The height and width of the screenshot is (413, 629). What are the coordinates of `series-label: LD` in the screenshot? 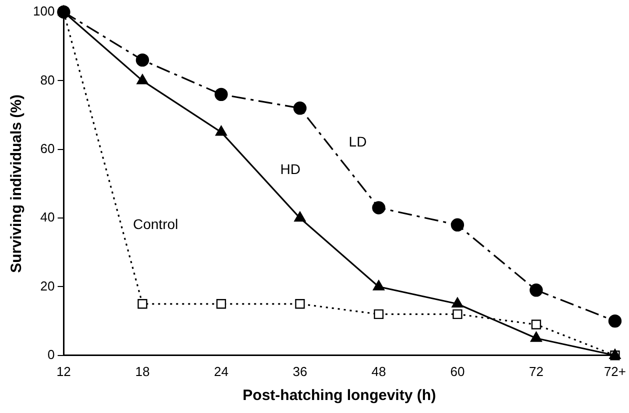 It's located at (357, 141).